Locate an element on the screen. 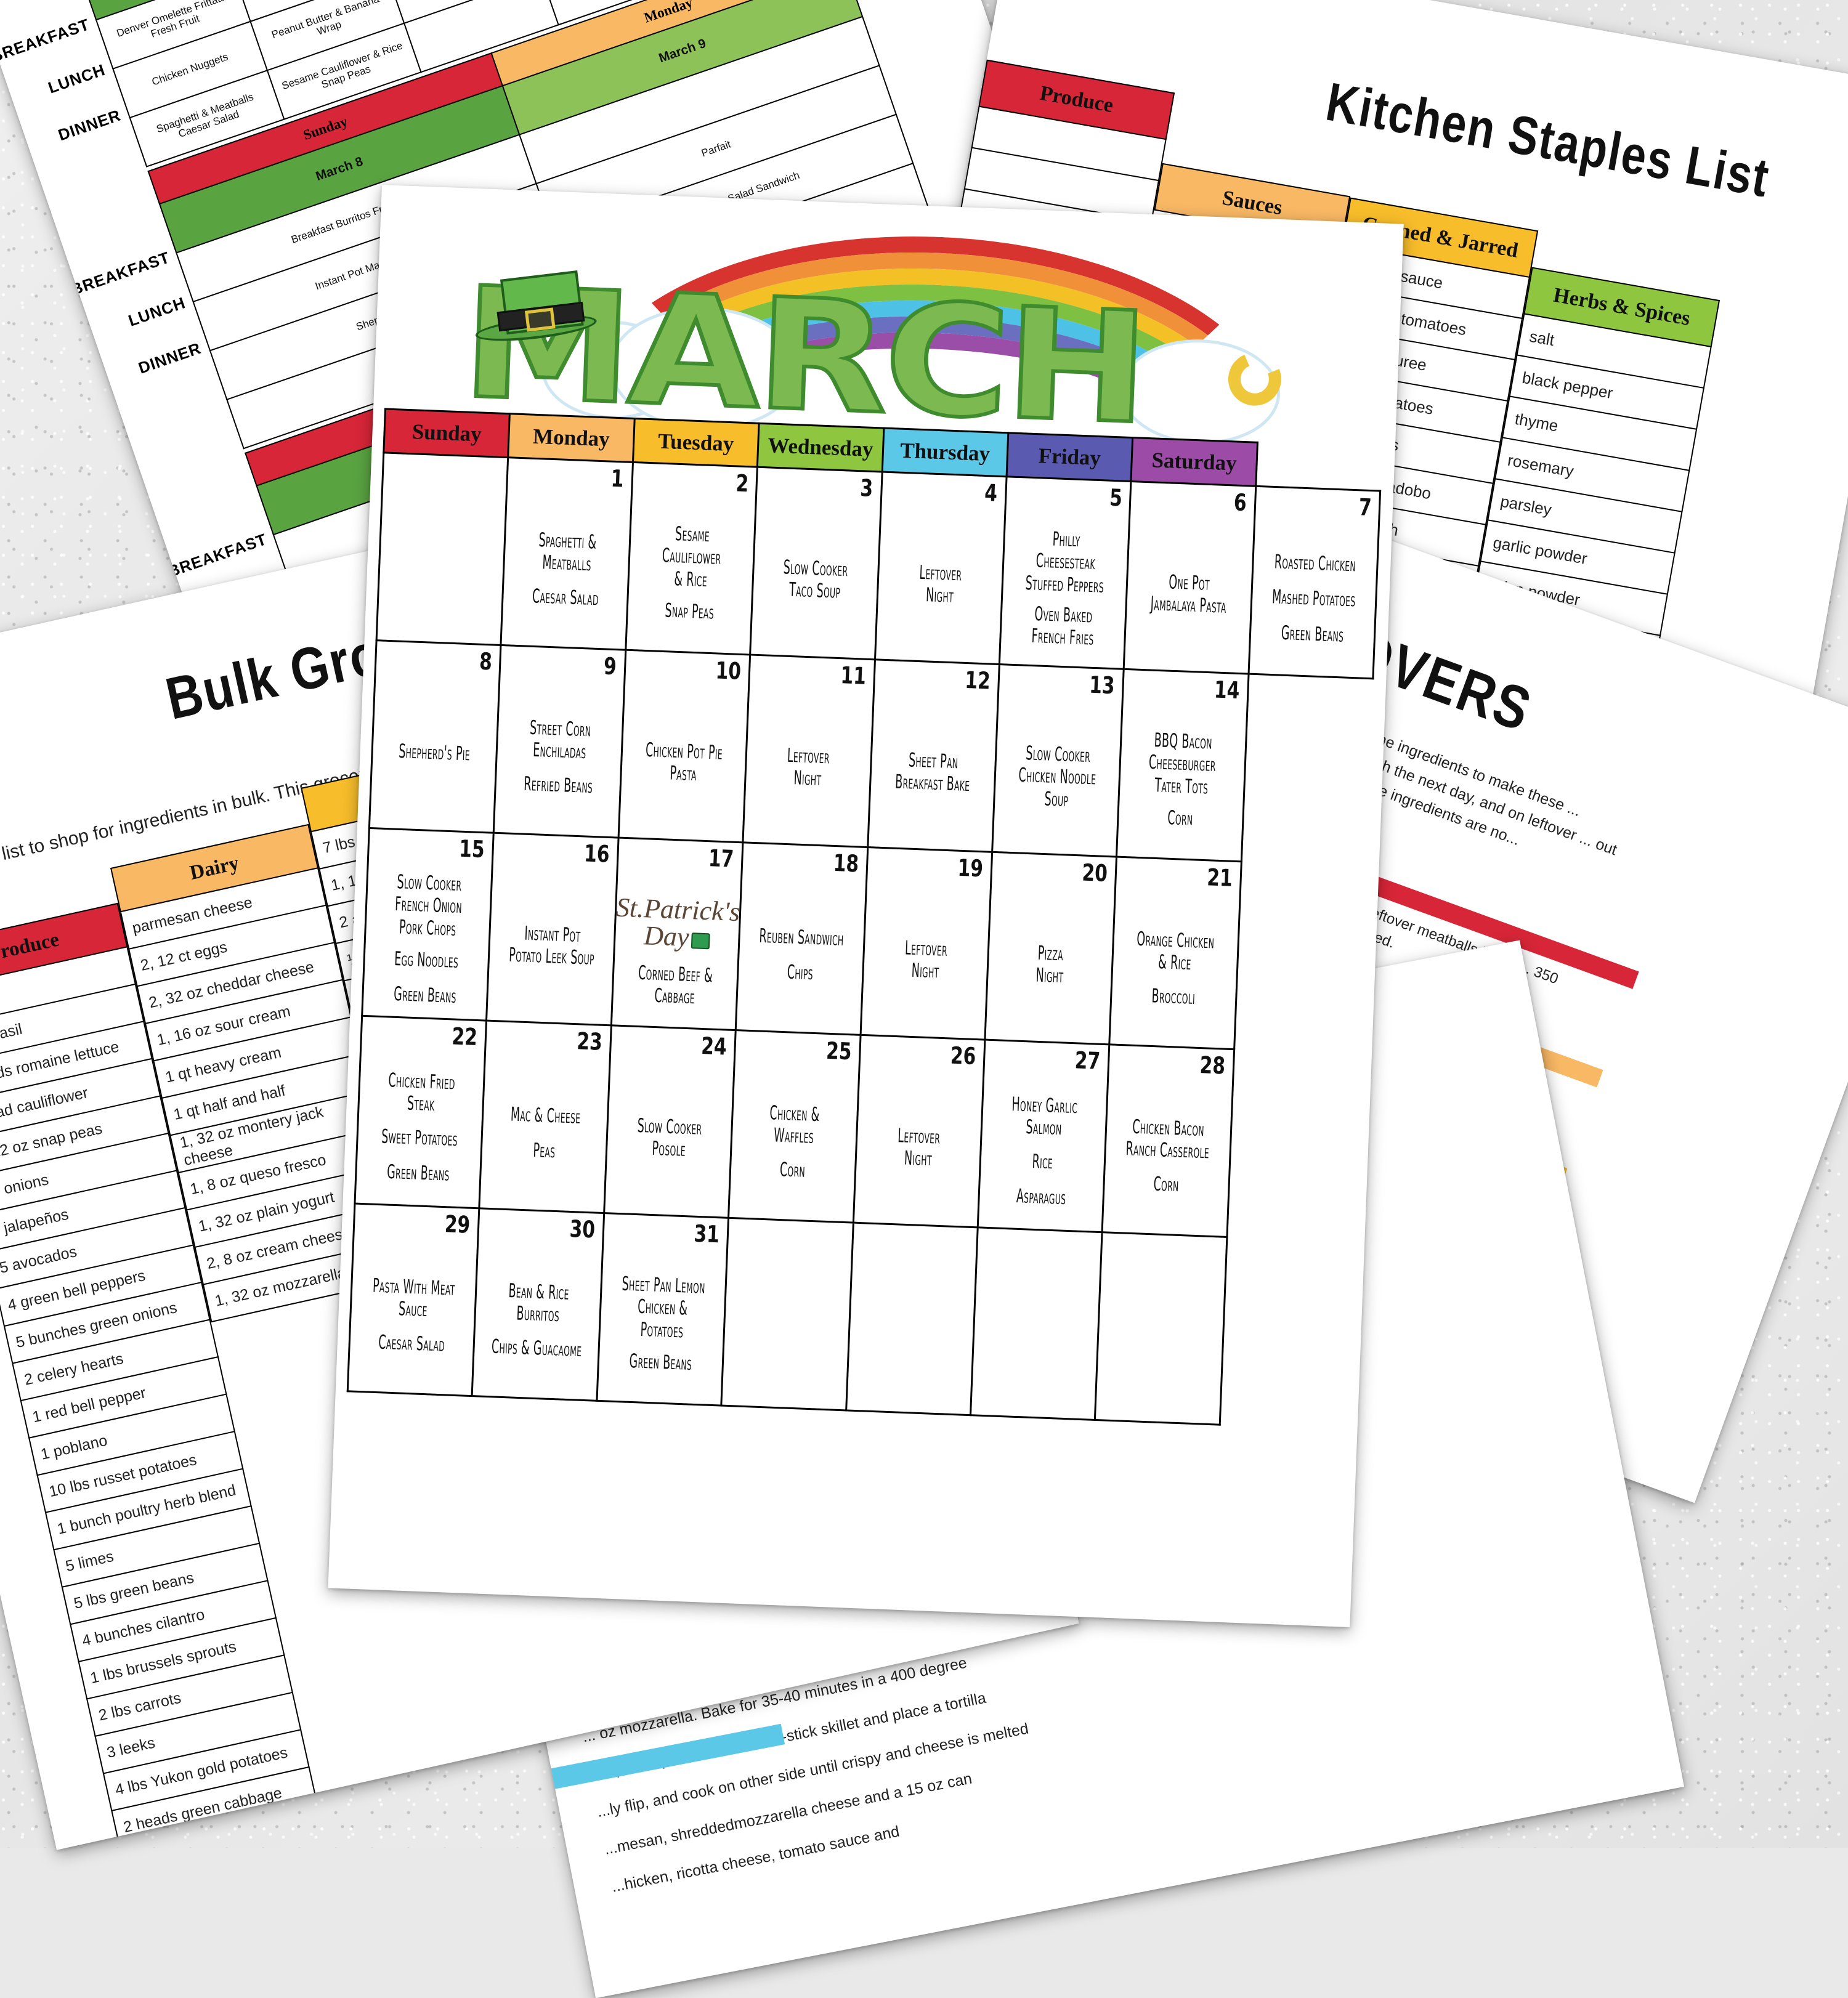 This screenshot has width=1848, height=1998. calendar-meal-list: Pizza Night is located at coordinates (1050, 964).